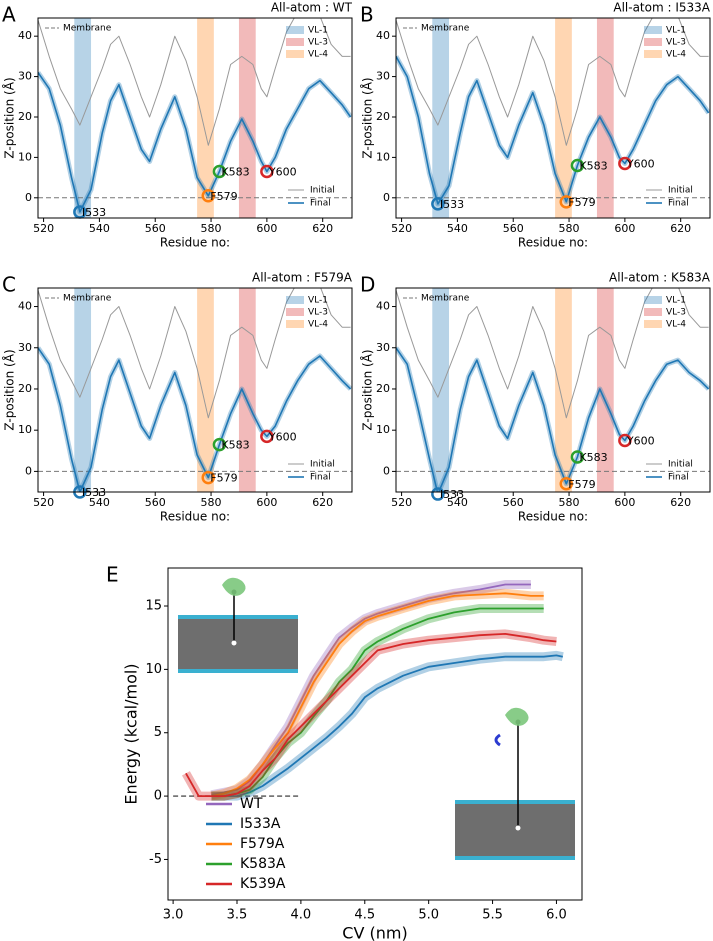 This screenshot has height=941, width=713. I want to click on inset-bottom, so click(515, 783).